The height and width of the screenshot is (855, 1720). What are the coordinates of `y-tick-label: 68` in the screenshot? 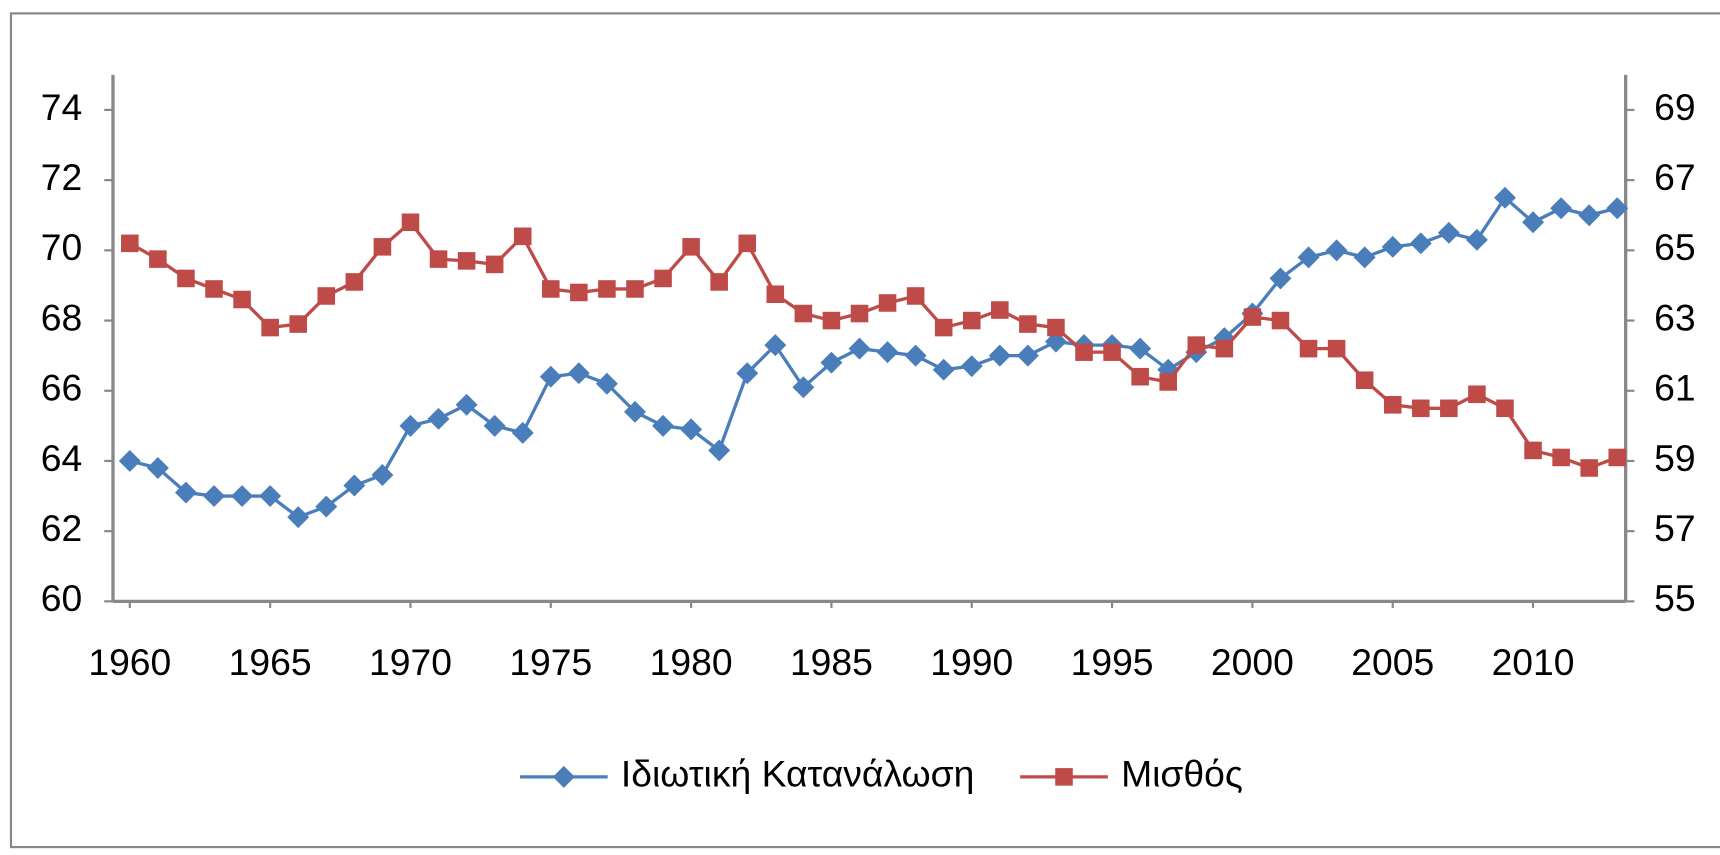 It's located at (61, 317).